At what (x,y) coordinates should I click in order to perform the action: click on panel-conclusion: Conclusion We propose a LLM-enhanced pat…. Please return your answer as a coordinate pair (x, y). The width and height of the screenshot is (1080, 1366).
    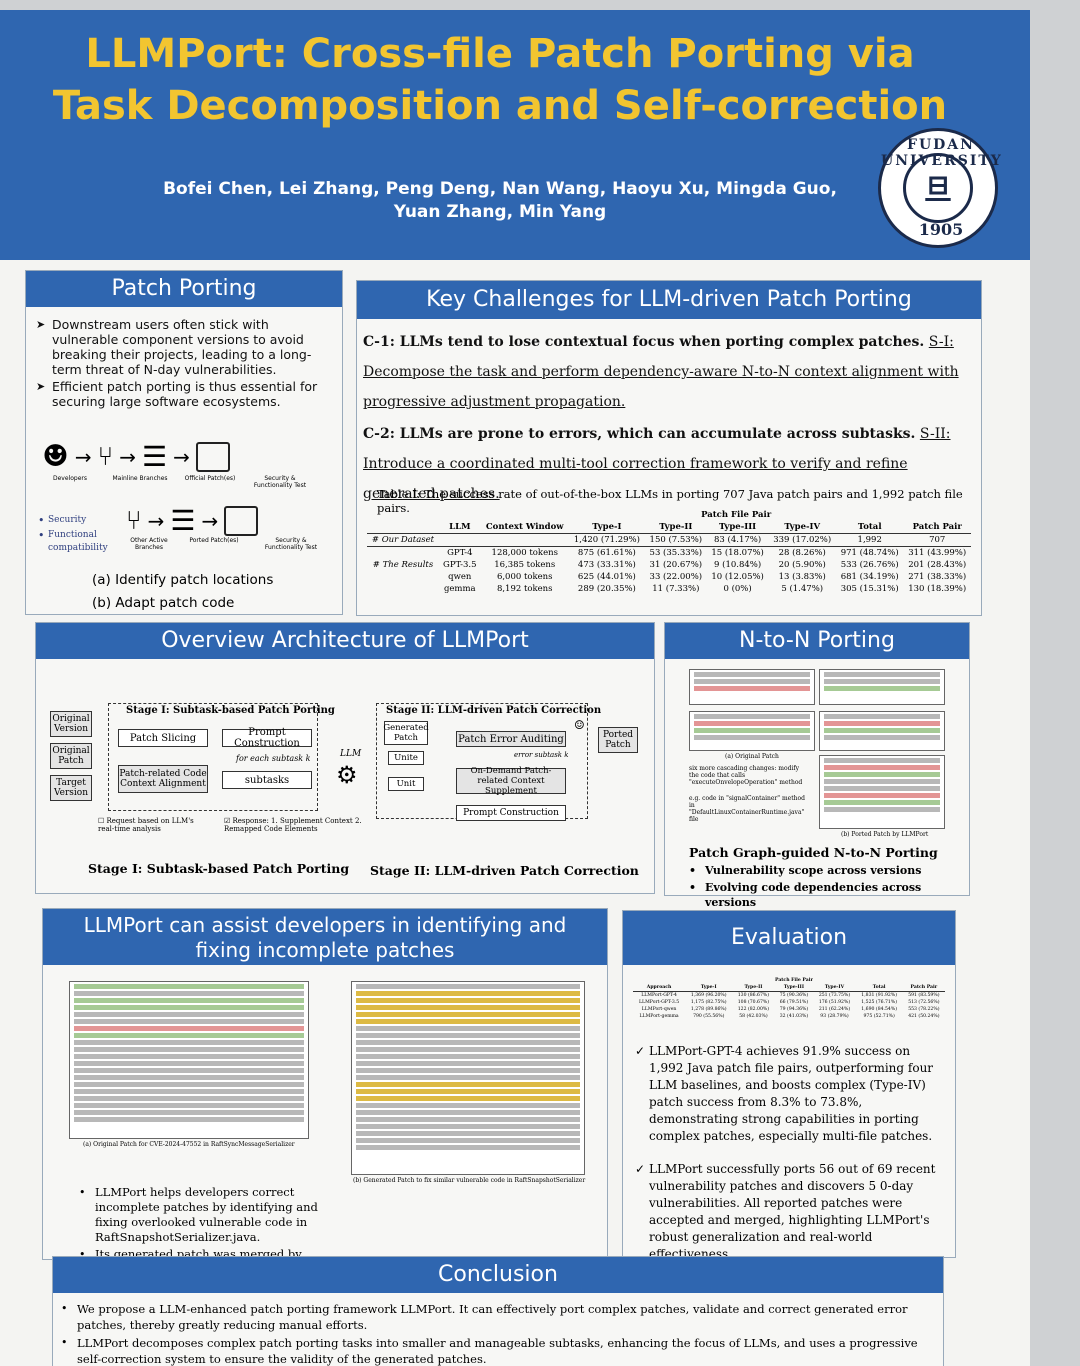
    Looking at the image, I should click on (498, 1311).